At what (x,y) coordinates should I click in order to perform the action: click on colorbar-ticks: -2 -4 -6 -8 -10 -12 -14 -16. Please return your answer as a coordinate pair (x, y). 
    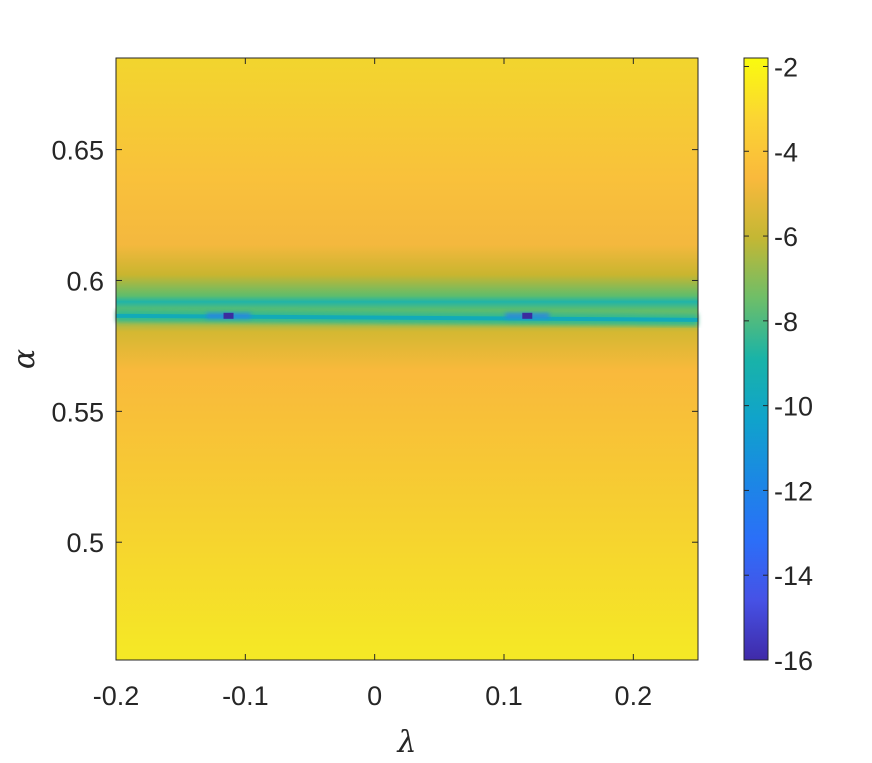
    Looking at the image, I should click on (778, 364).